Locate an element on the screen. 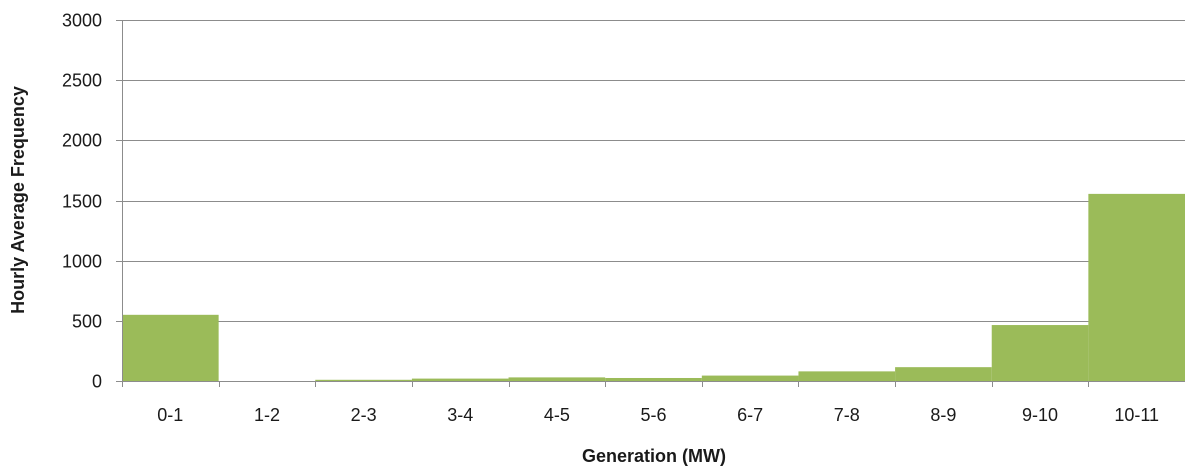 The height and width of the screenshot is (474, 1185). x-axis-title: Generation (MW) is located at coordinates (654, 456).